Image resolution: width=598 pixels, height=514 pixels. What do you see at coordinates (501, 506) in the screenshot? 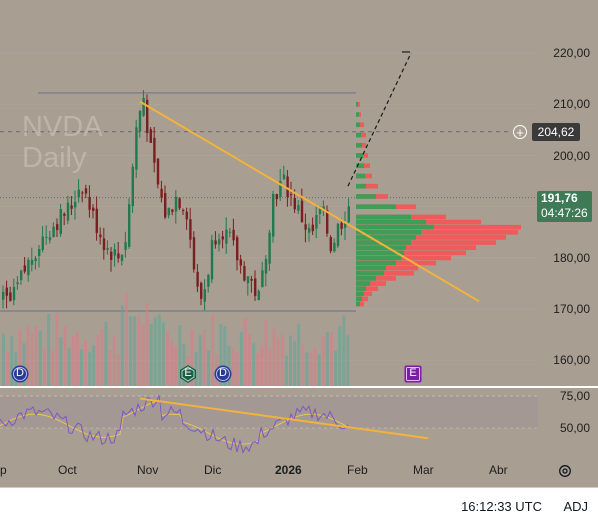
I see `utc-clock: 16:12:33 UTC` at bounding box center [501, 506].